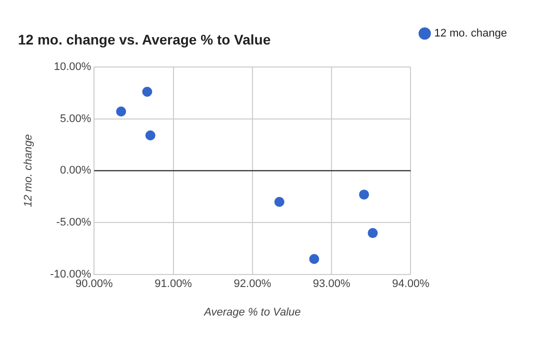 The width and height of the screenshot is (547, 341). I want to click on y-tick-label: -5.00%, so click(74, 222).